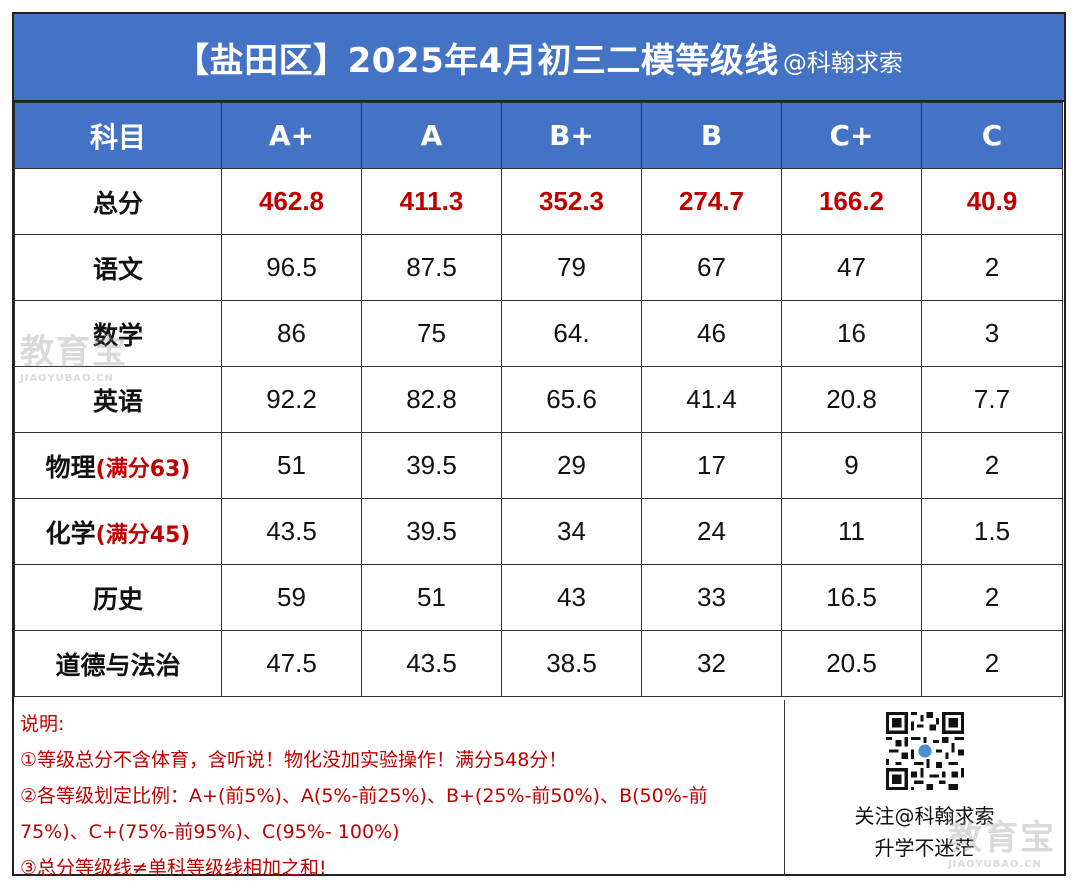  What do you see at coordinates (992, 531) in the screenshot?
I see `table-cell: 1.5` at bounding box center [992, 531].